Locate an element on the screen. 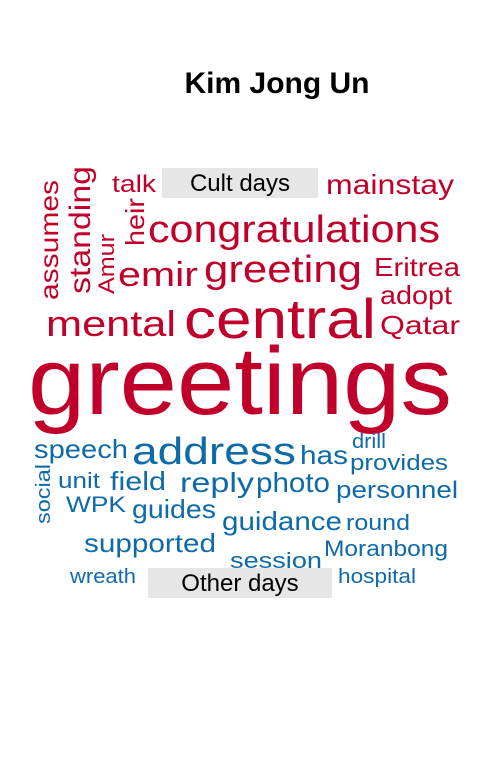 The height and width of the screenshot is (768, 480). group-label-text: Cult days is located at coordinates (240, 183).